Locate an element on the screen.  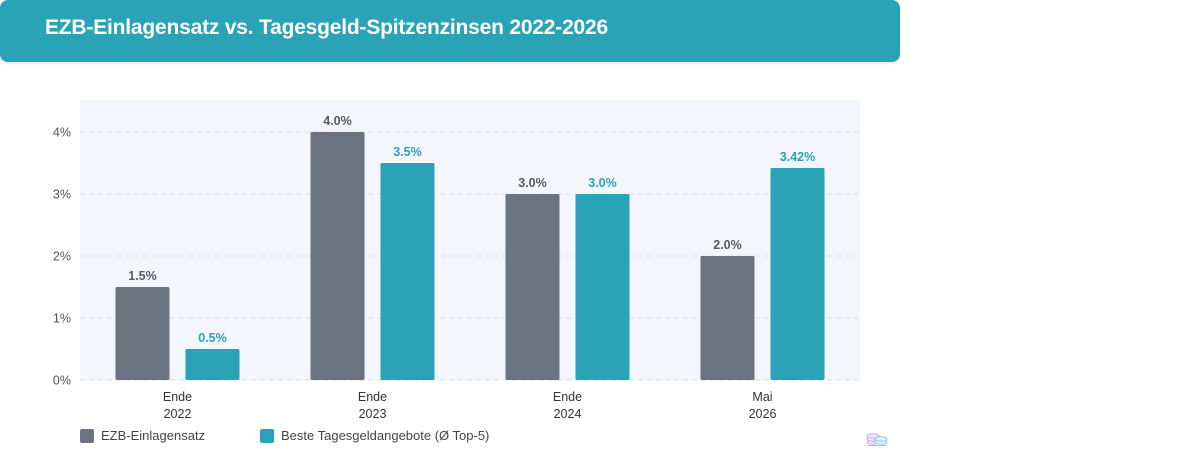
data-label-ezb-3: 2.0% is located at coordinates (727, 245).